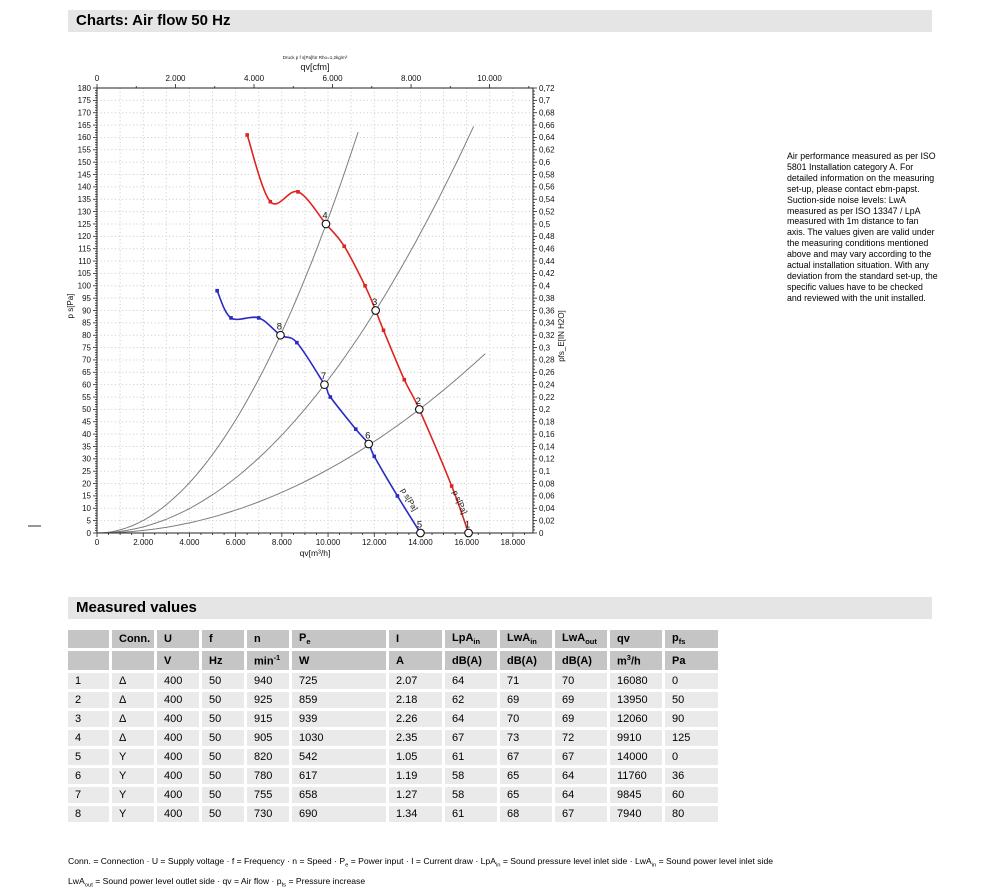 The height and width of the screenshot is (896, 1000). I want to click on svg-text: 8.000, so click(411, 78).